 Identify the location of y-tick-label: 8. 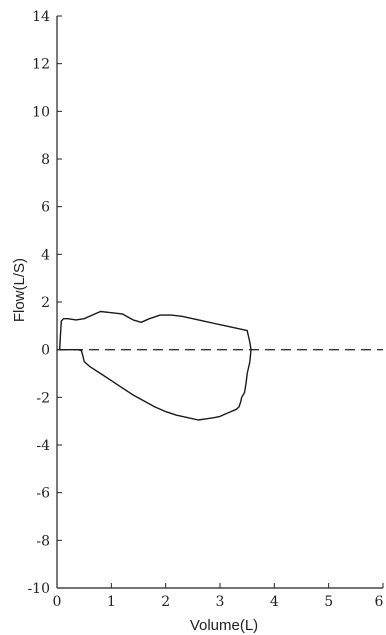
(45, 160).